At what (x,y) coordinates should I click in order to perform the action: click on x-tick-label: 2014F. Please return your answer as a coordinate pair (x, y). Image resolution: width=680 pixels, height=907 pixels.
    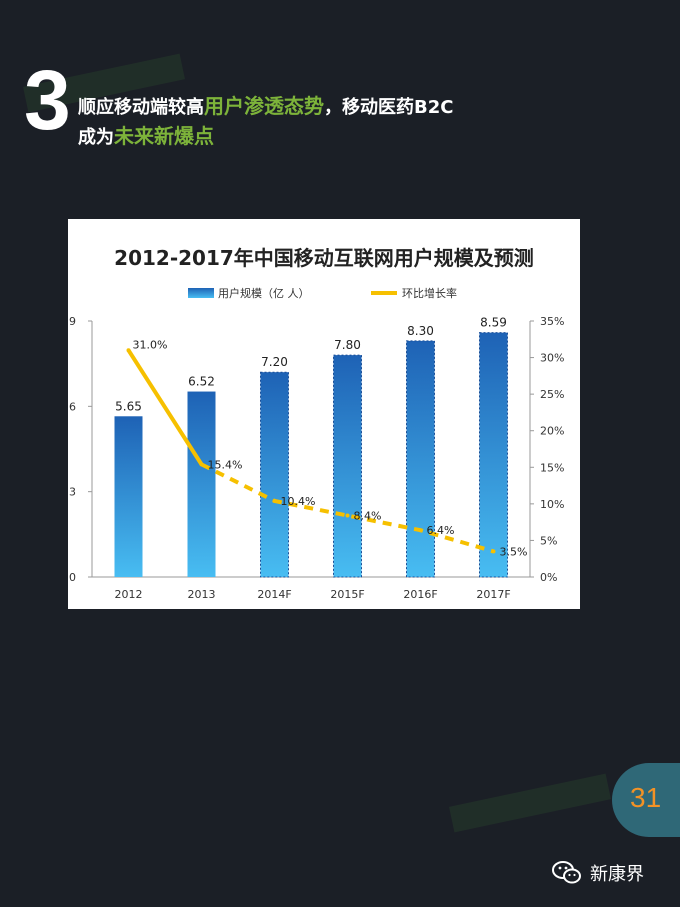
    Looking at the image, I should click on (274, 594).